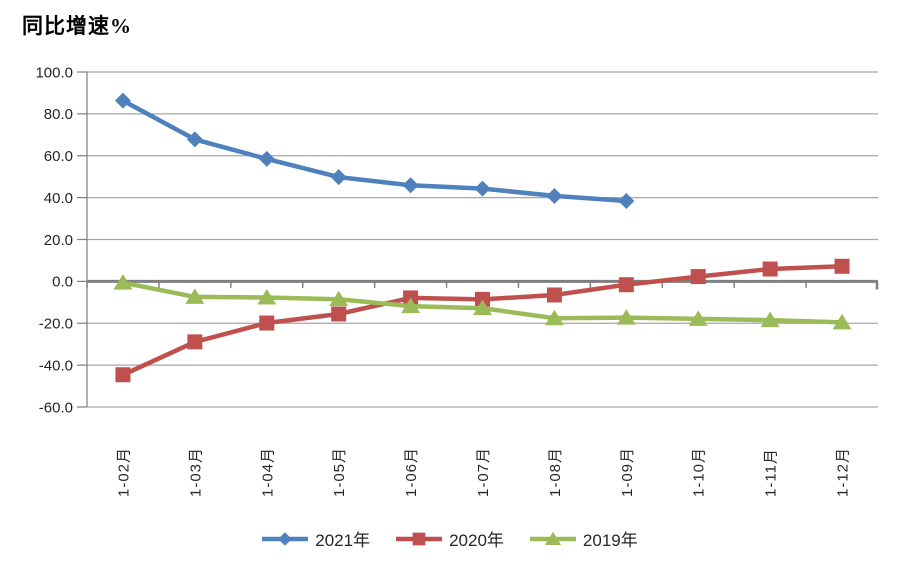 The width and height of the screenshot is (900, 568). What do you see at coordinates (58, 156) in the screenshot?
I see `svg-text: 60.0` at bounding box center [58, 156].